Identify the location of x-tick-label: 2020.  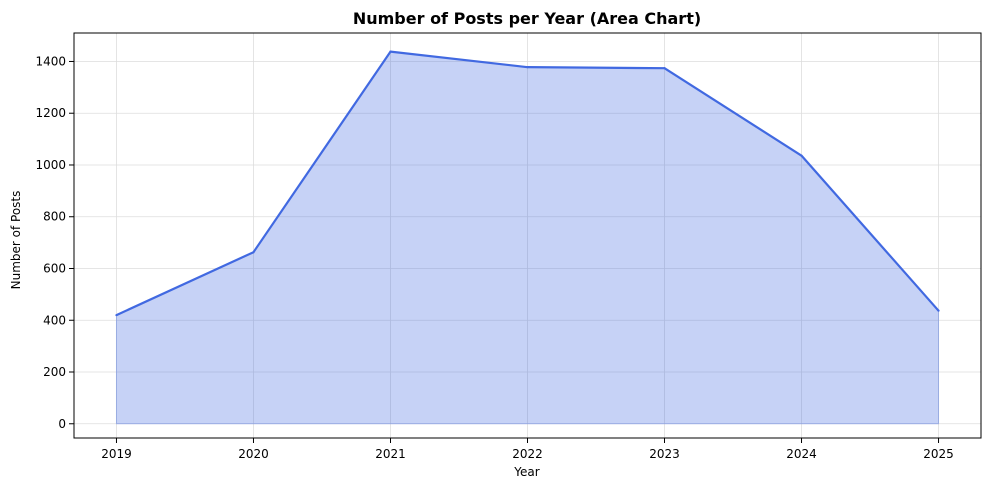
(253, 454).